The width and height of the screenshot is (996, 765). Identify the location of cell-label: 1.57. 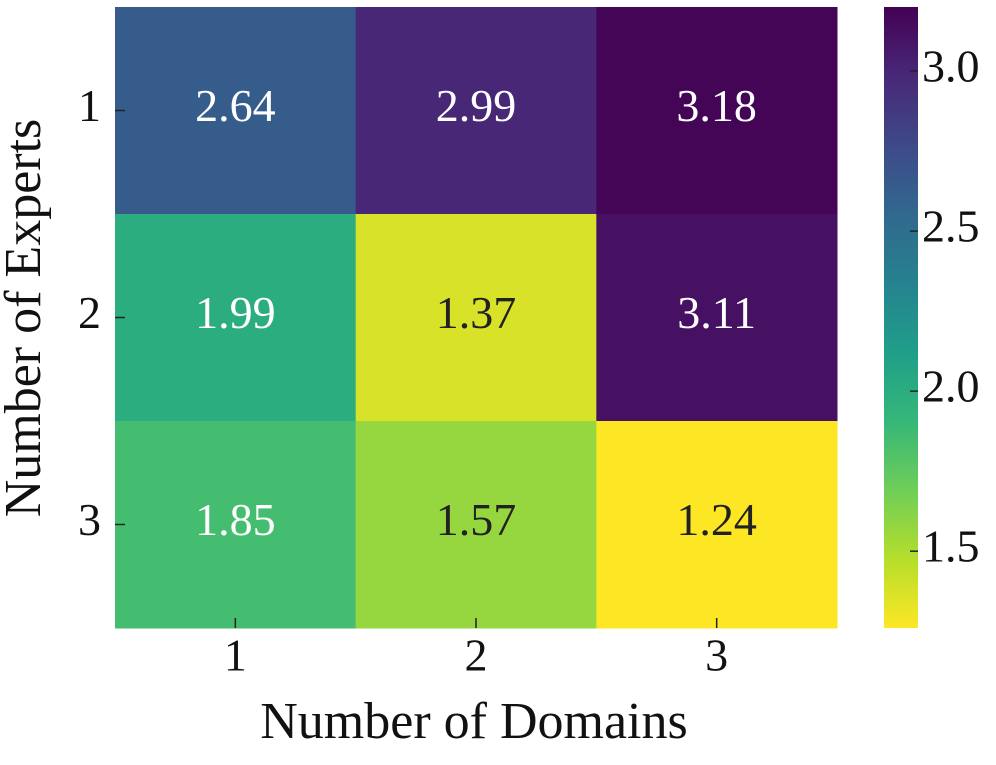
(476, 519).